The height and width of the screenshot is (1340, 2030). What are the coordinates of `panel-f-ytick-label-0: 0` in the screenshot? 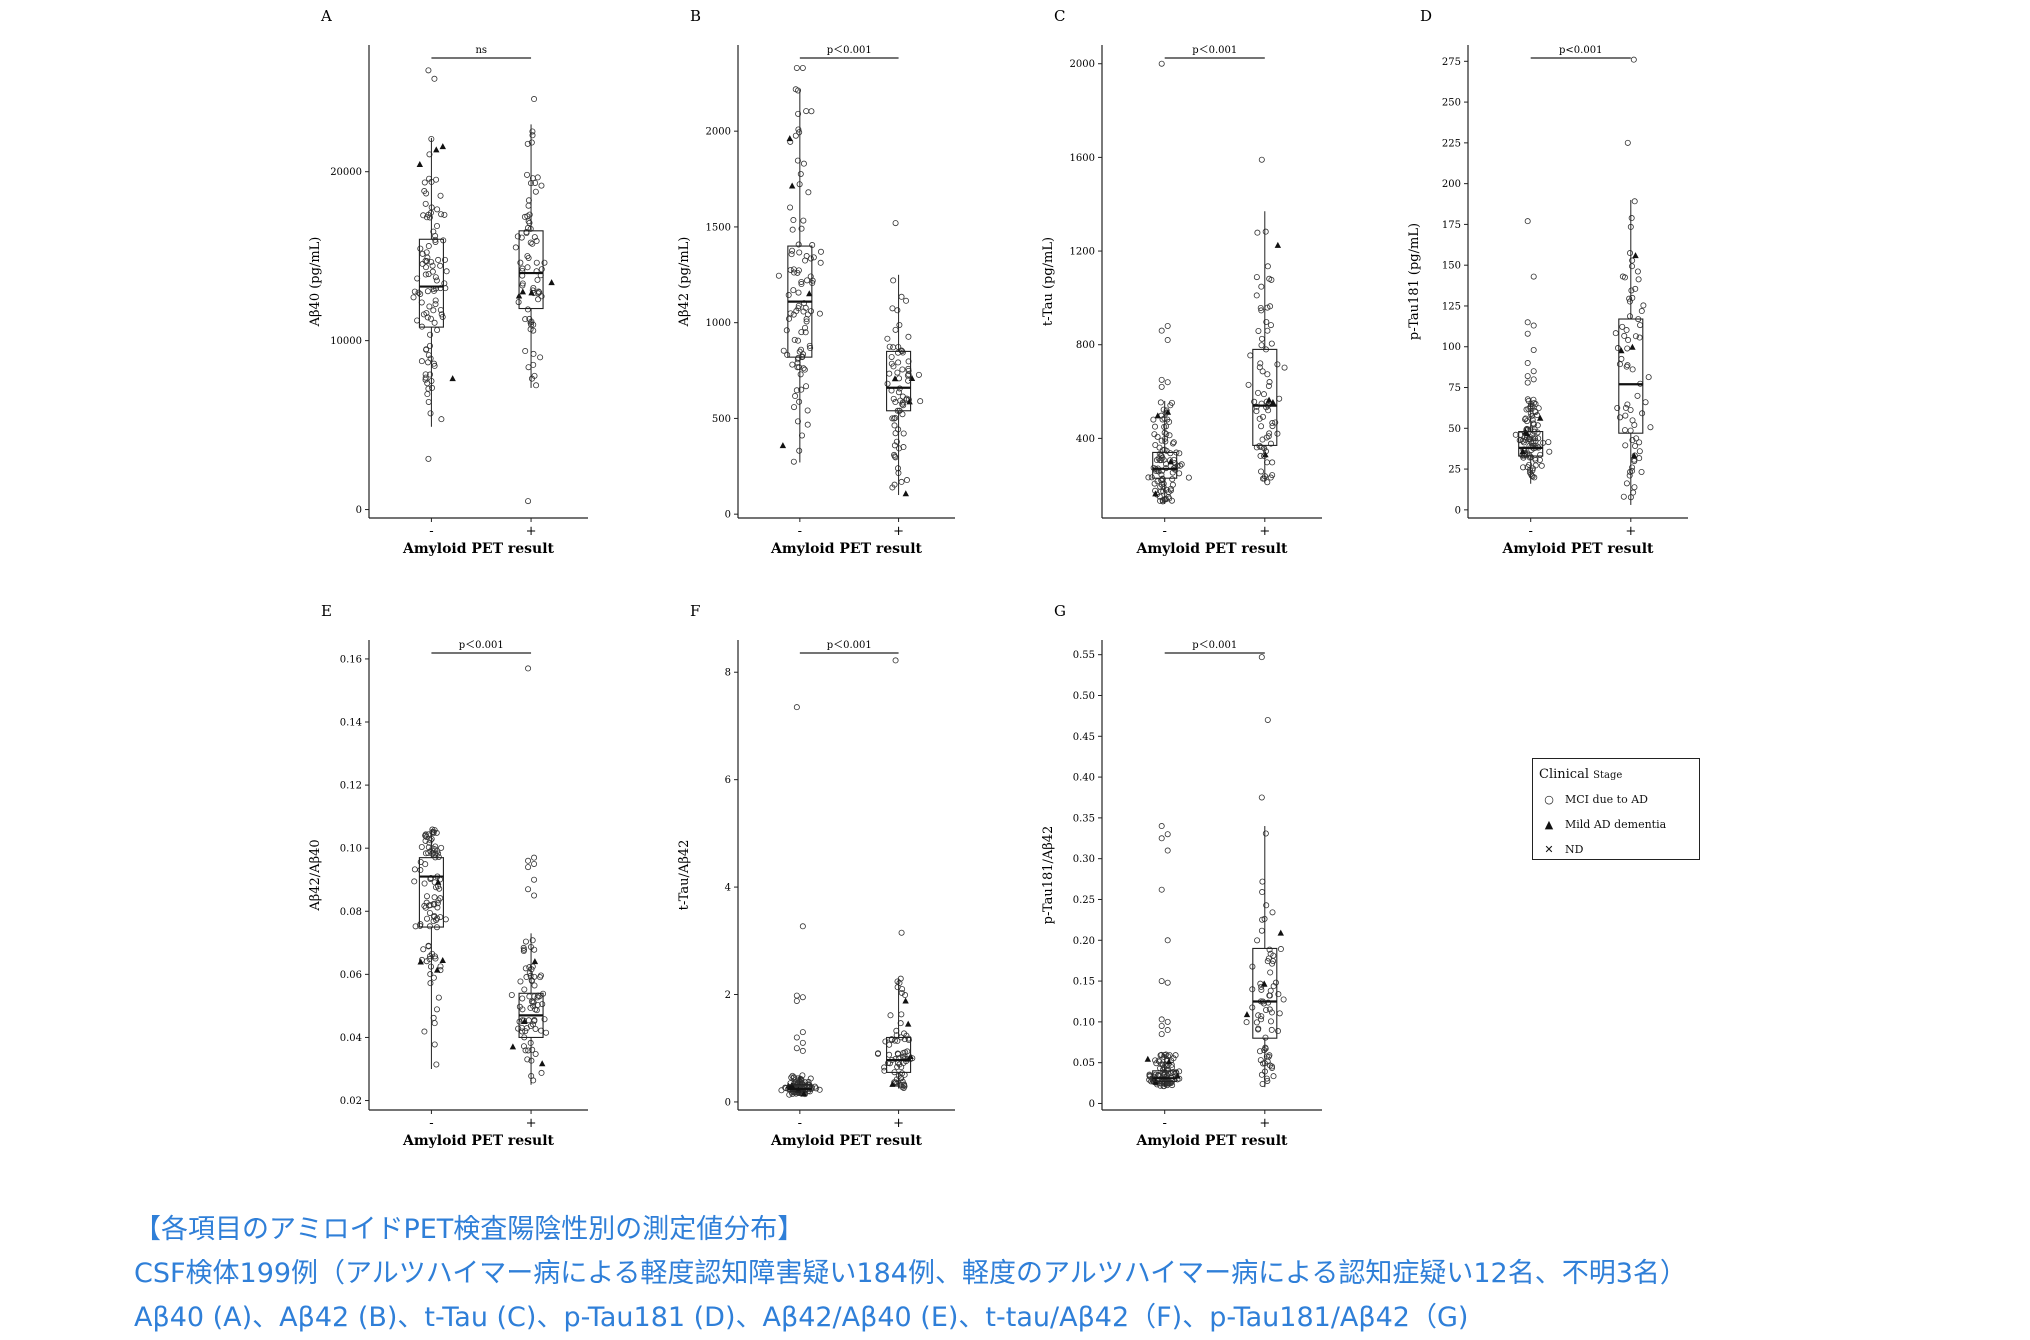 It's located at (728, 1102).